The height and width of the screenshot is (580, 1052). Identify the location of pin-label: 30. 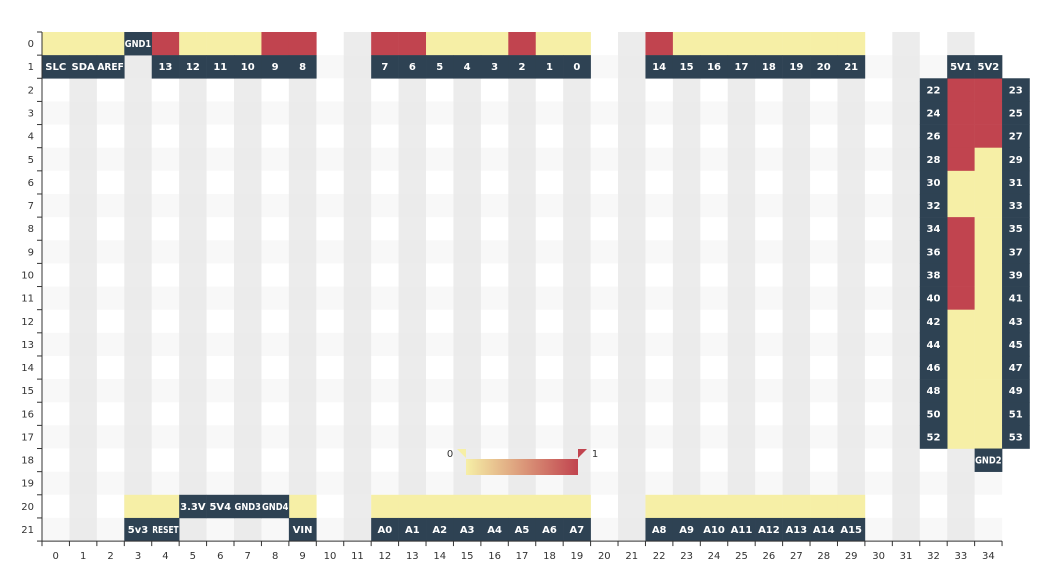
(933, 182).